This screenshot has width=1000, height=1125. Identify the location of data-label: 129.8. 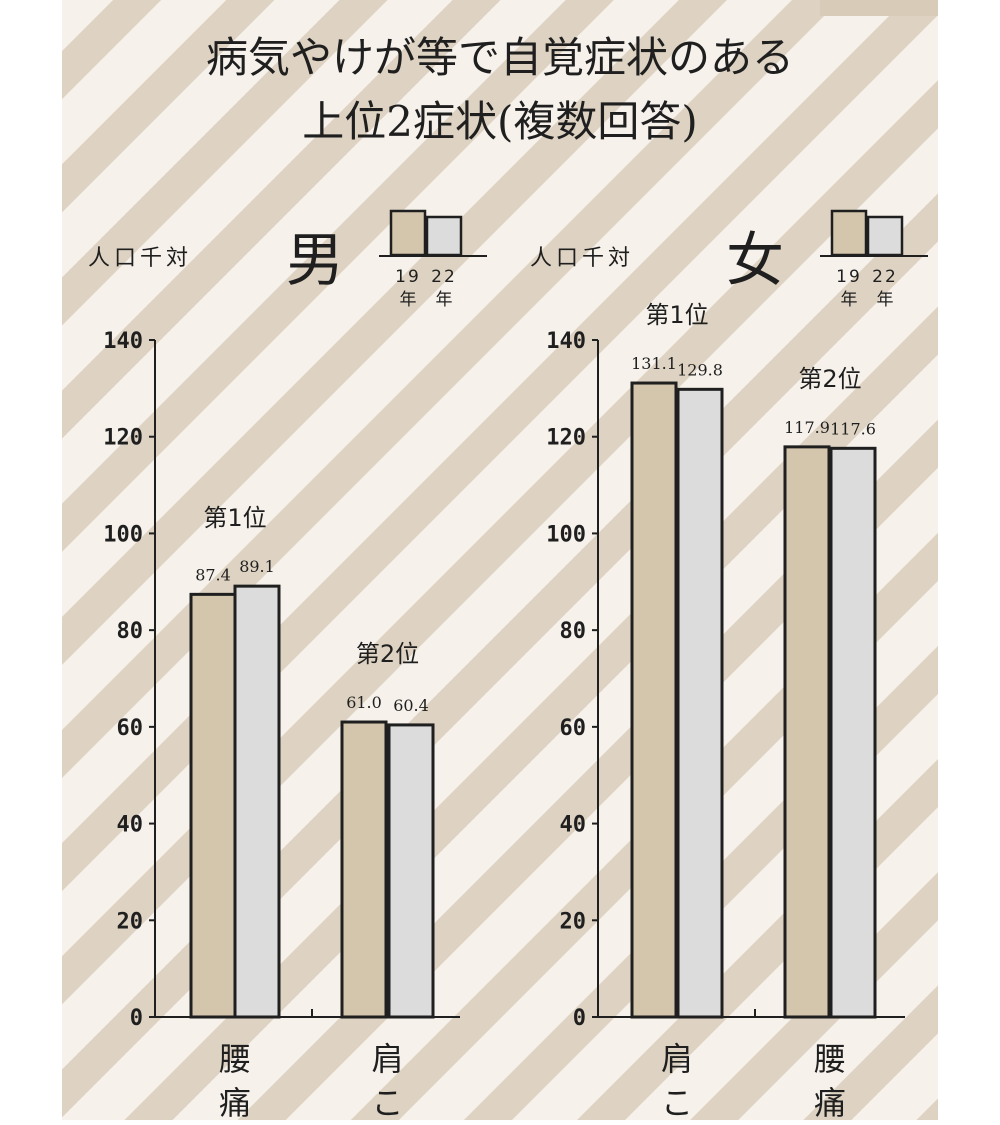
(700, 369).